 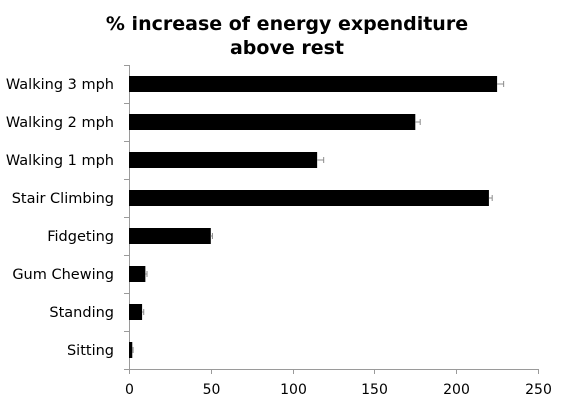 I want to click on x-tick-label: 50, so click(x=212, y=390).